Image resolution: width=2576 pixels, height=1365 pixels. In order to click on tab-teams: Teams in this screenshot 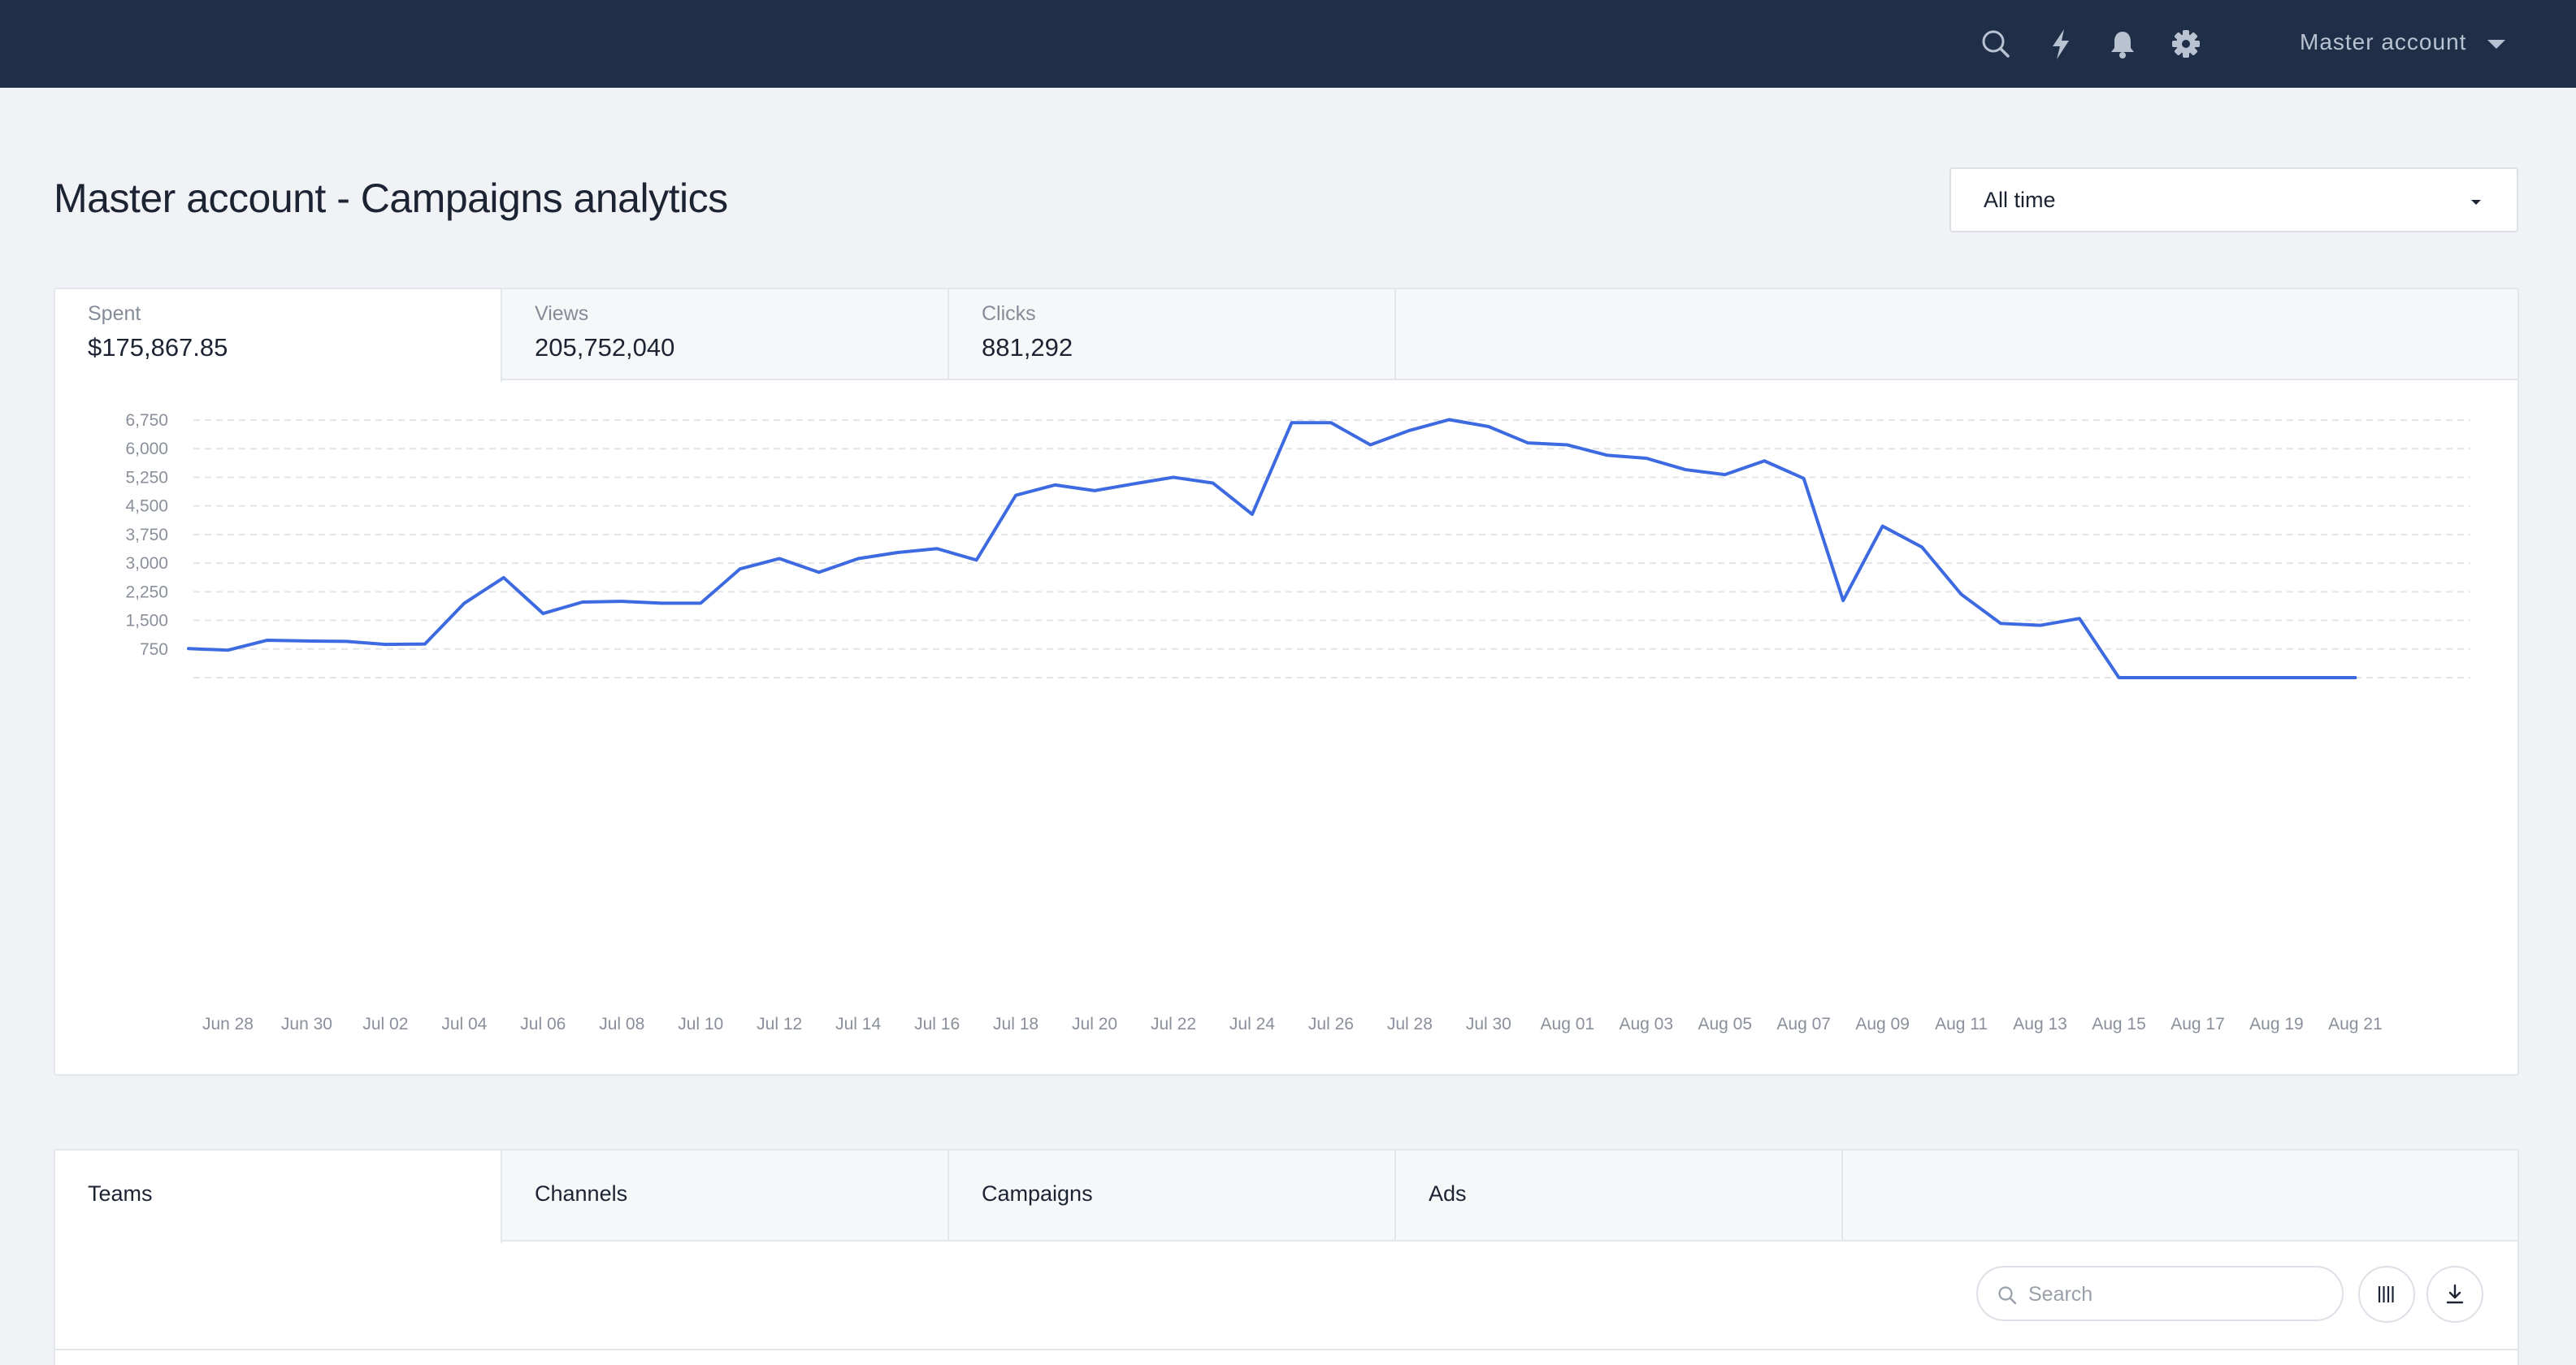, I will do `click(278, 1196)`.